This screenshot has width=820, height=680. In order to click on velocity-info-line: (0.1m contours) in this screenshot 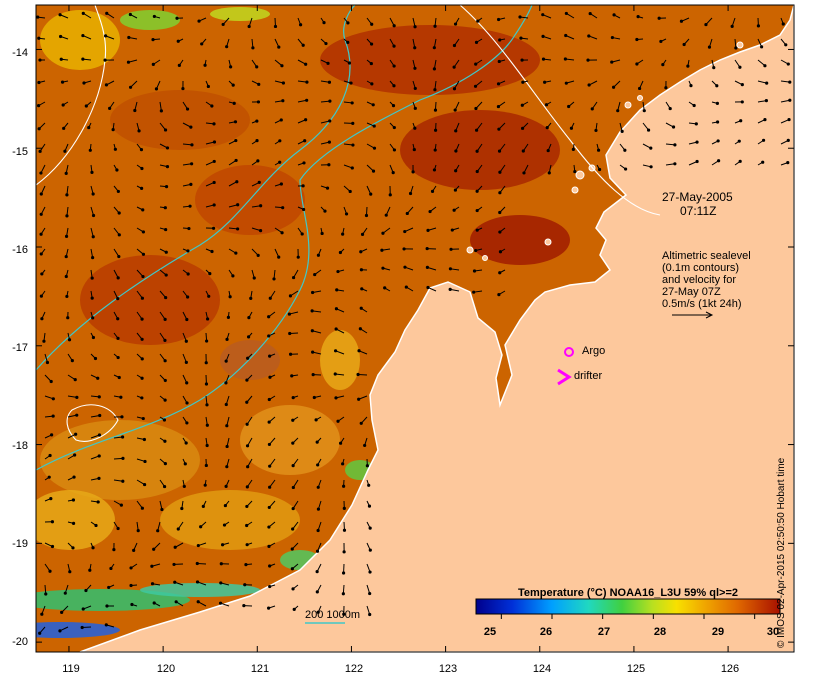, I will do `click(701, 268)`.